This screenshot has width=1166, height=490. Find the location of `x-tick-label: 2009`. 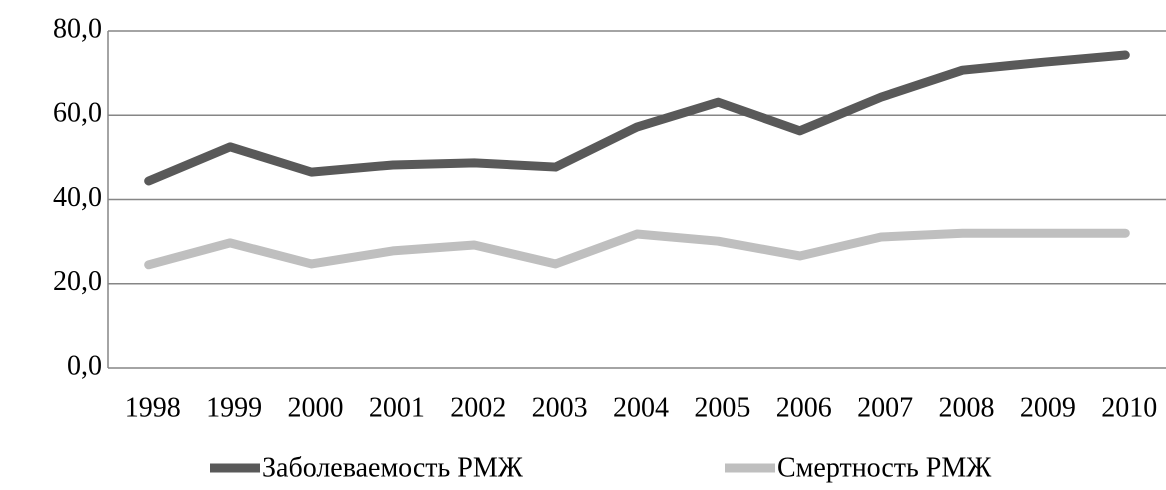

x-tick-label: 2009 is located at coordinates (1048, 407).